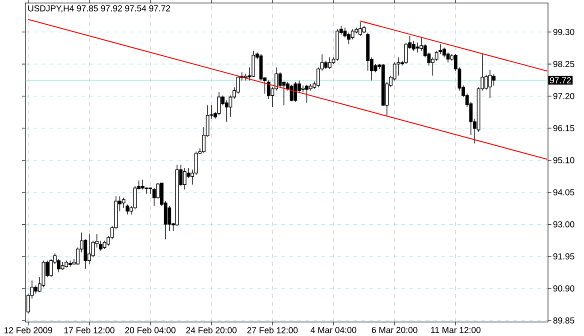 The width and height of the screenshot is (584, 336). I want to click on y-tick-label: 89.85, so click(563, 320).